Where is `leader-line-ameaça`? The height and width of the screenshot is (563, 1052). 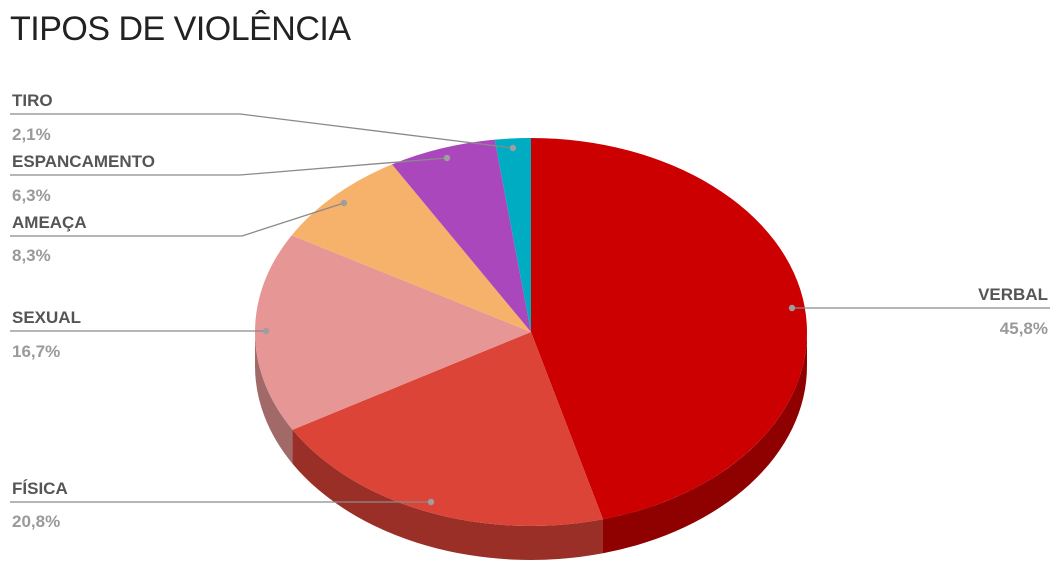
leader-line-ameaça is located at coordinates (177, 219).